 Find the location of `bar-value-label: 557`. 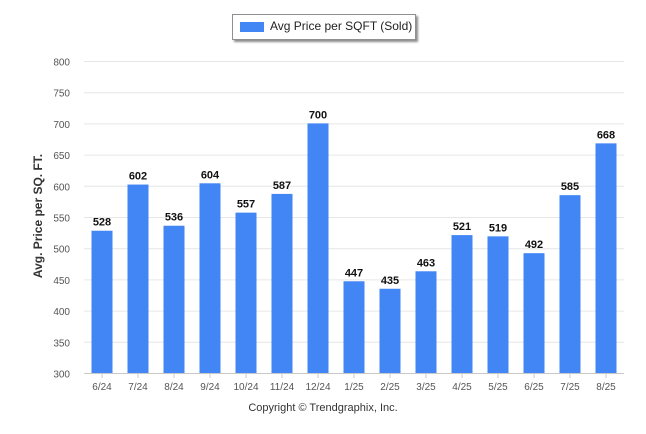

bar-value-label: 557 is located at coordinates (246, 205).